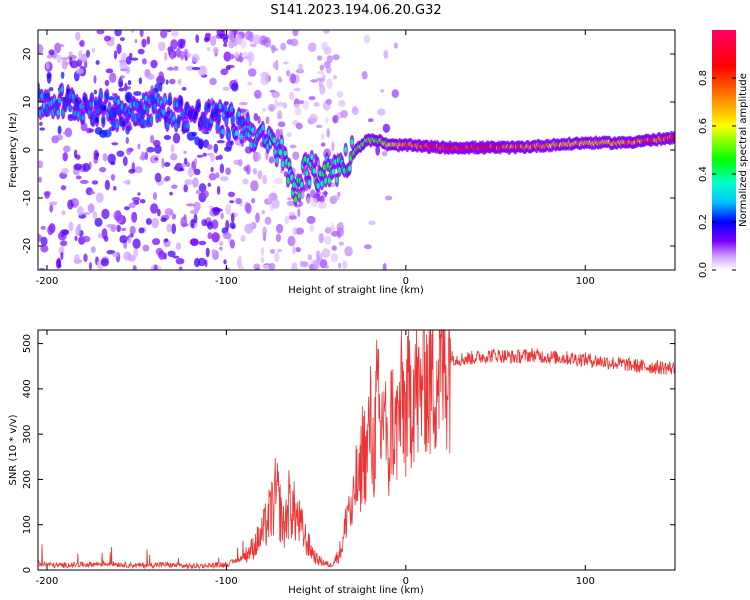 The height and width of the screenshot is (600, 750). I want to click on colorbar-label: Normalized spectral amplitude, so click(743, 150).